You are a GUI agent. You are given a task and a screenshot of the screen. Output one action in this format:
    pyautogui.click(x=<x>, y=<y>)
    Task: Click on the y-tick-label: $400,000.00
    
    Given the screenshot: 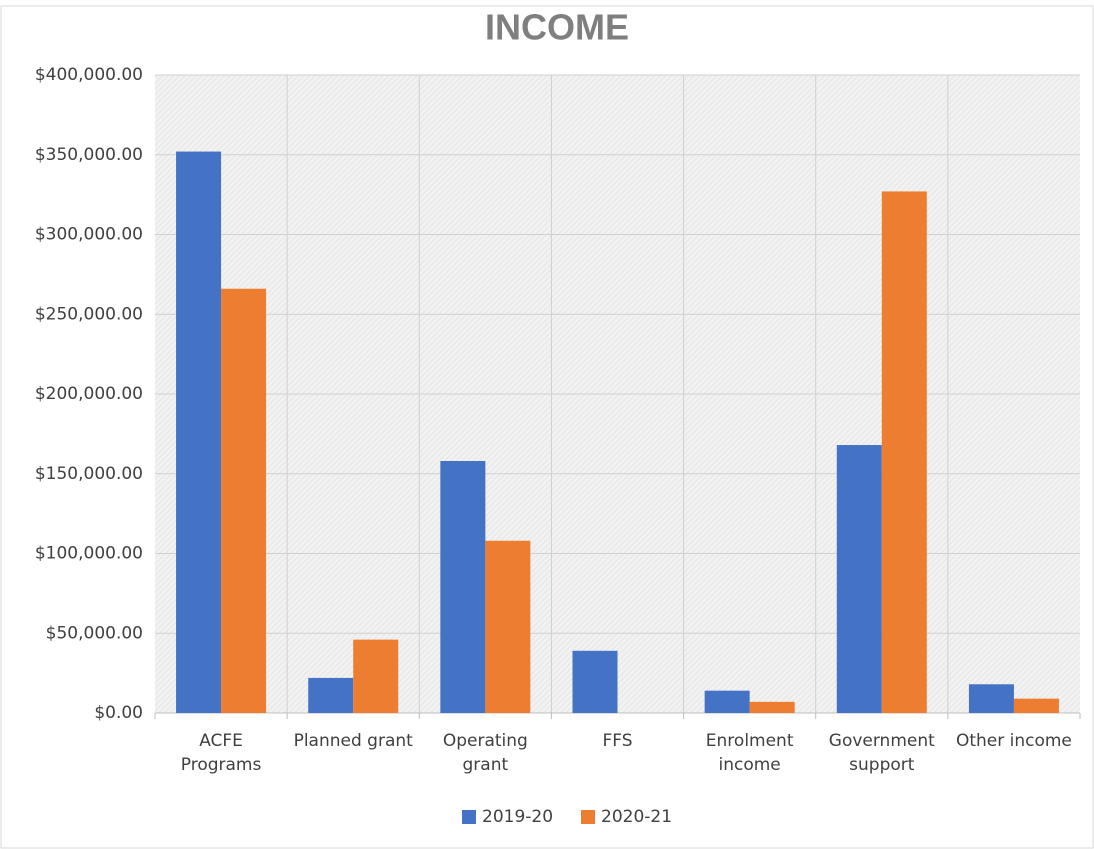 What is the action you would take?
    pyautogui.click(x=89, y=75)
    